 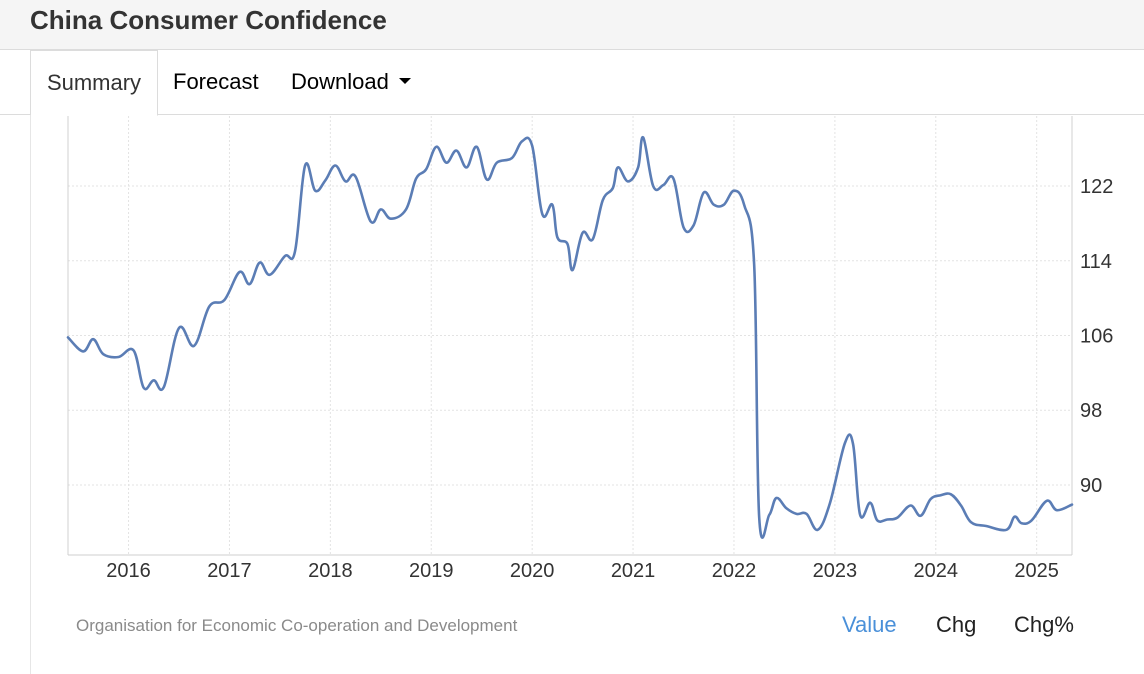 I want to click on x-tick-label: 2024, so click(x=936, y=571).